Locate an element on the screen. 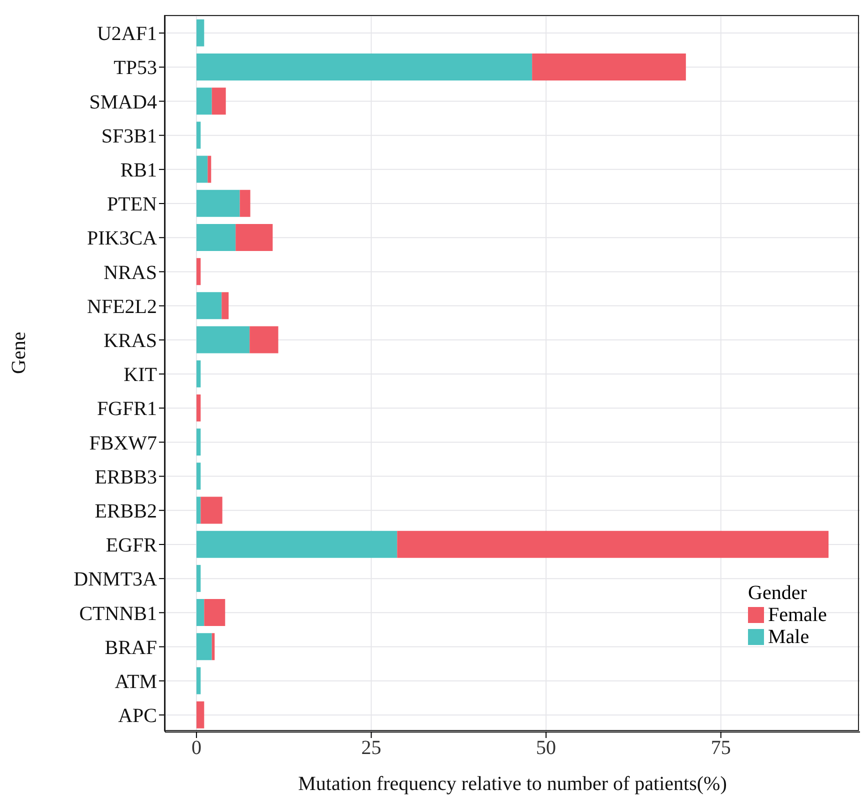 The height and width of the screenshot is (805, 868). y-tick-label: DNMT3A is located at coordinates (116, 579).